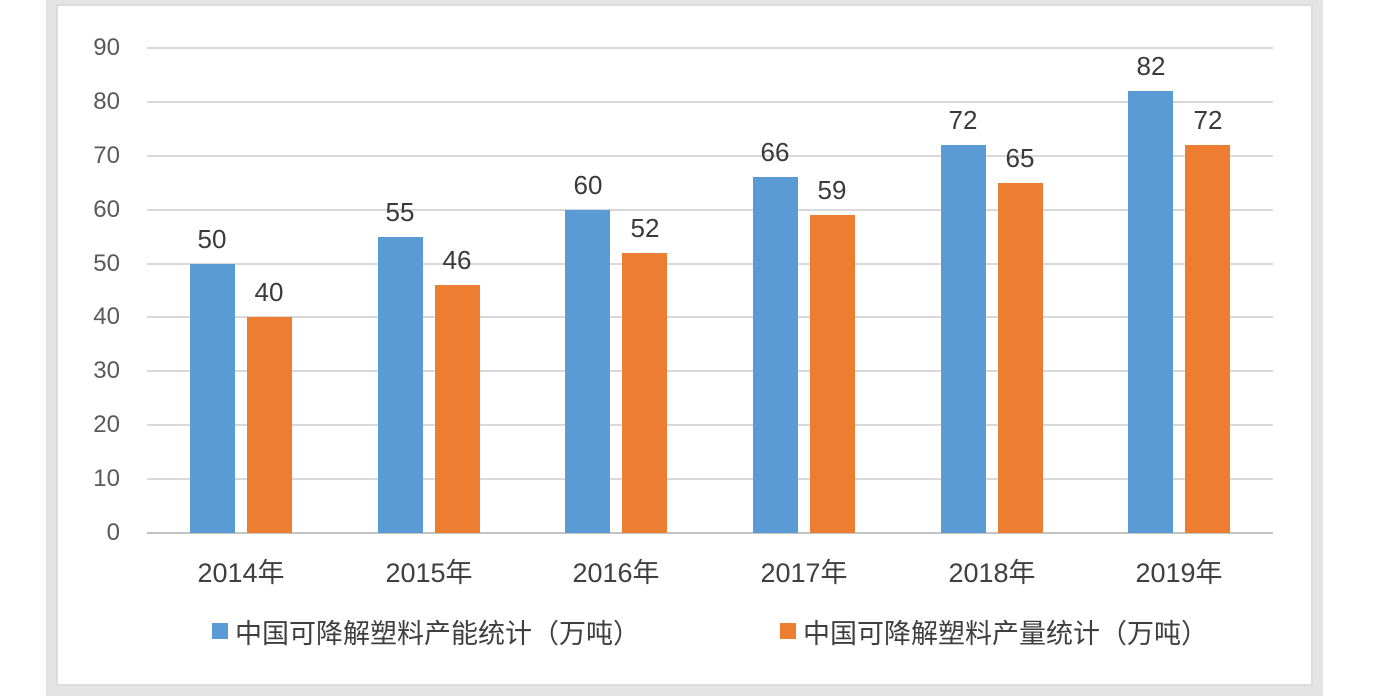  Describe the element at coordinates (616, 573) in the screenshot. I see `x-tick-label-2016: 2016年` at that location.